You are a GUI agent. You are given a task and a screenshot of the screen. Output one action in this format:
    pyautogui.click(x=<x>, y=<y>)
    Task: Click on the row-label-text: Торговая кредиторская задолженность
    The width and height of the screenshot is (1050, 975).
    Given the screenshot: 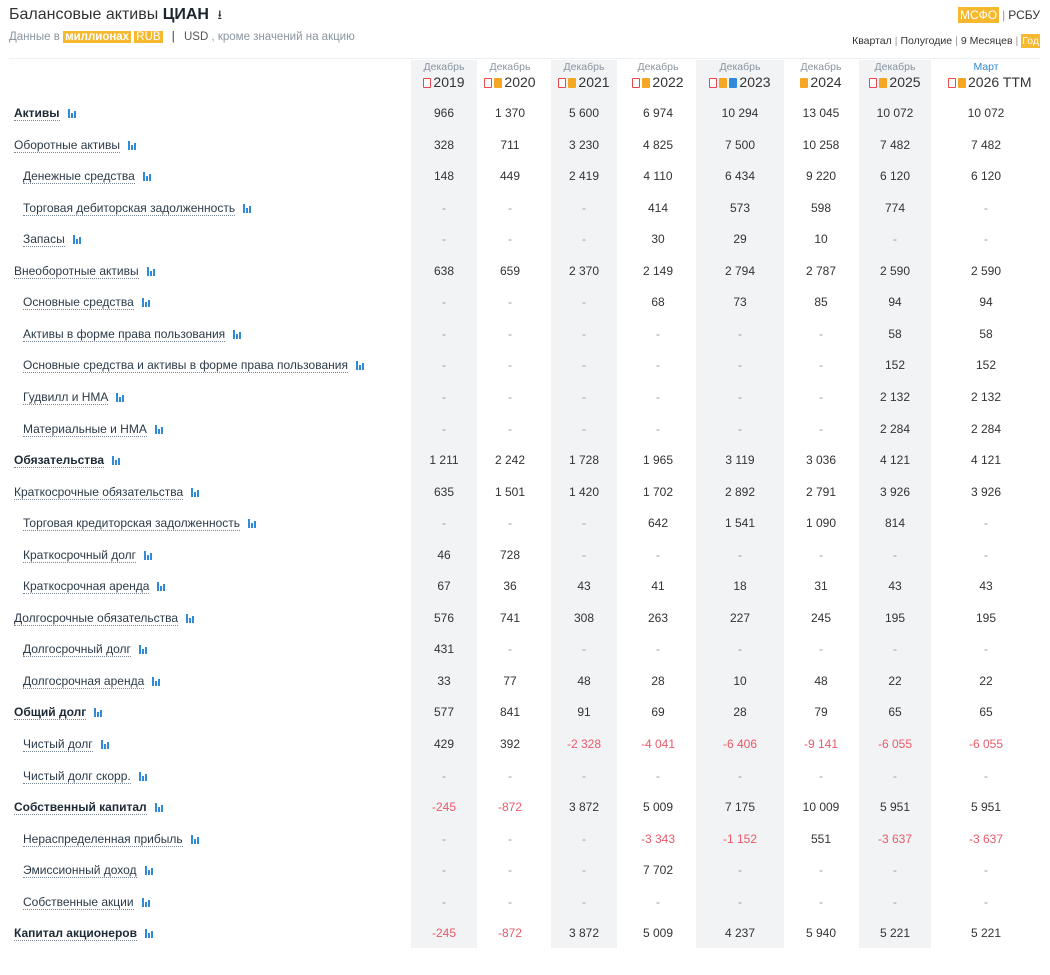 What is the action you would take?
    pyautogui.click(x=132, y=523)
    